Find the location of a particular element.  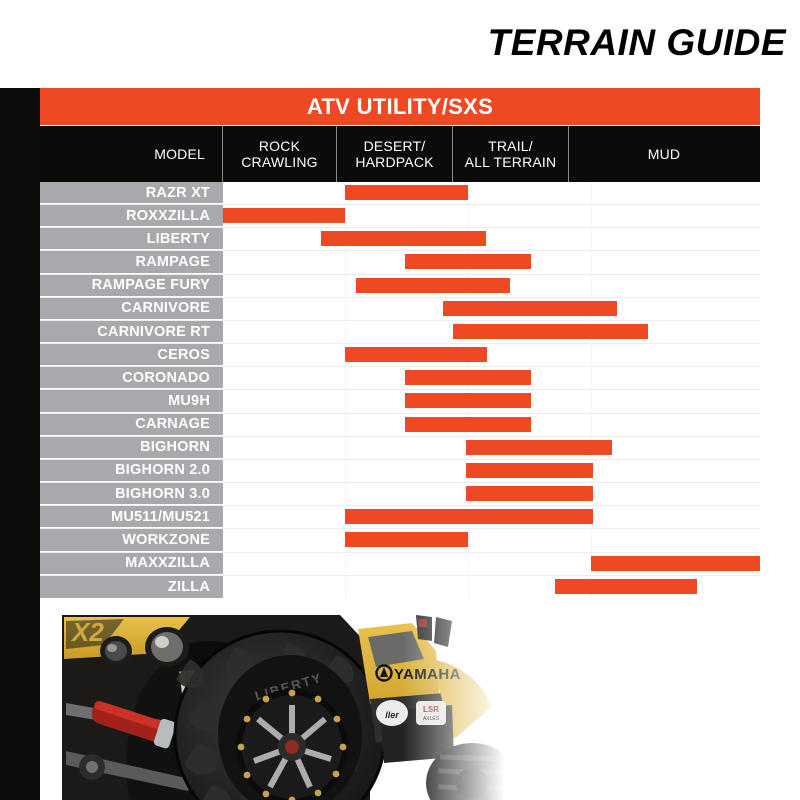

utv-photo-illustration: X2 is located at coordinates (272, 703).